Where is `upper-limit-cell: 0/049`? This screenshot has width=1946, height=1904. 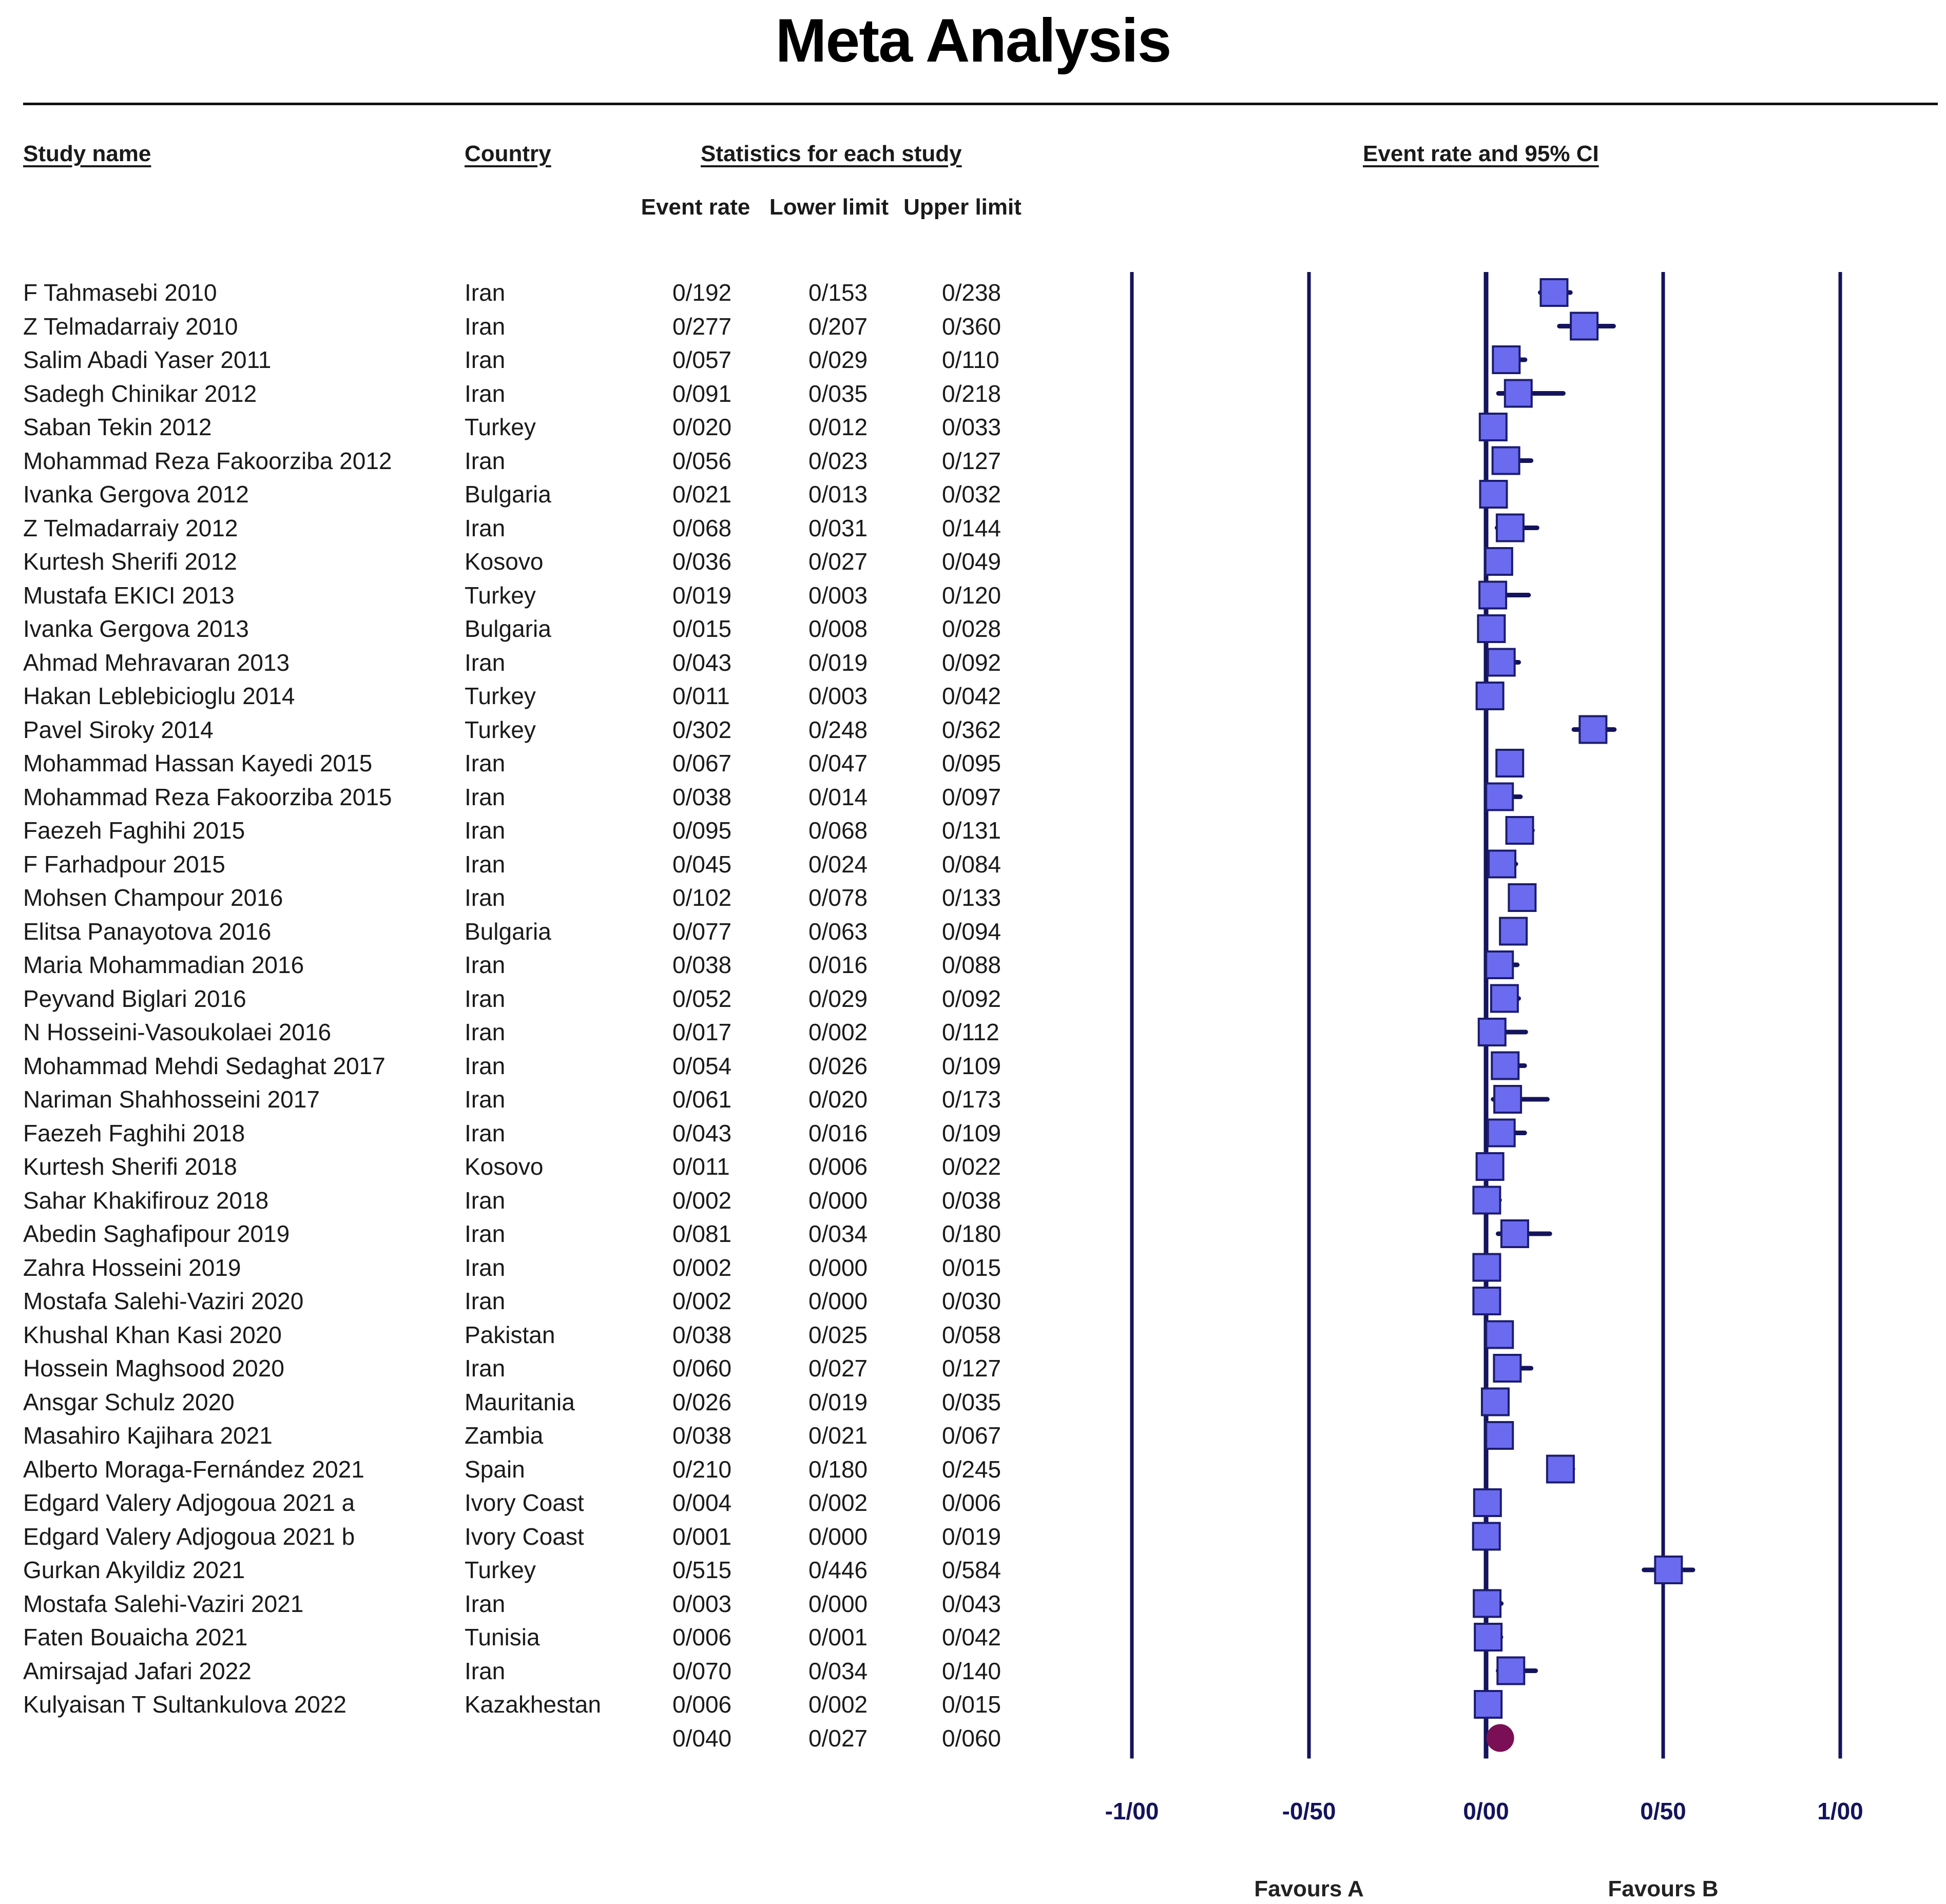
upper-limit-cell: 0/049 is located at coordinates (971, 561).